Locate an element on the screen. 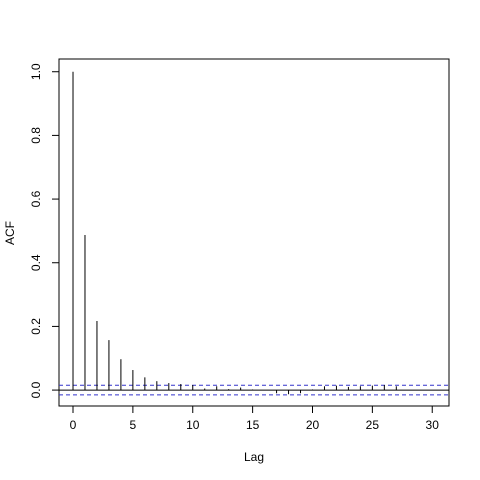 The height and width of the screenshot is (480, 480). y-tick-label: 0.2 is located at coordinates (36, 326).